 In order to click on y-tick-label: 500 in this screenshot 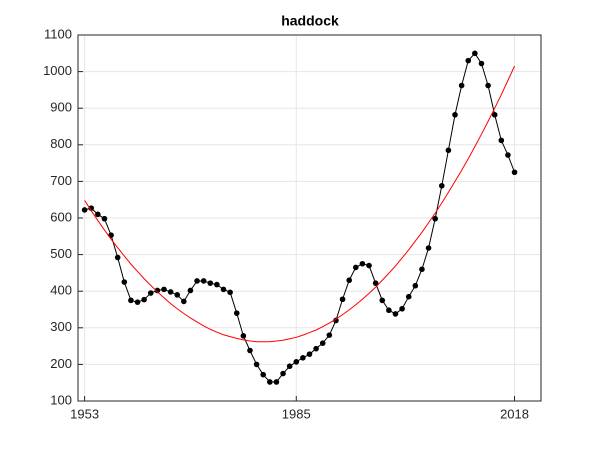, I will do `click(61, 253)`.